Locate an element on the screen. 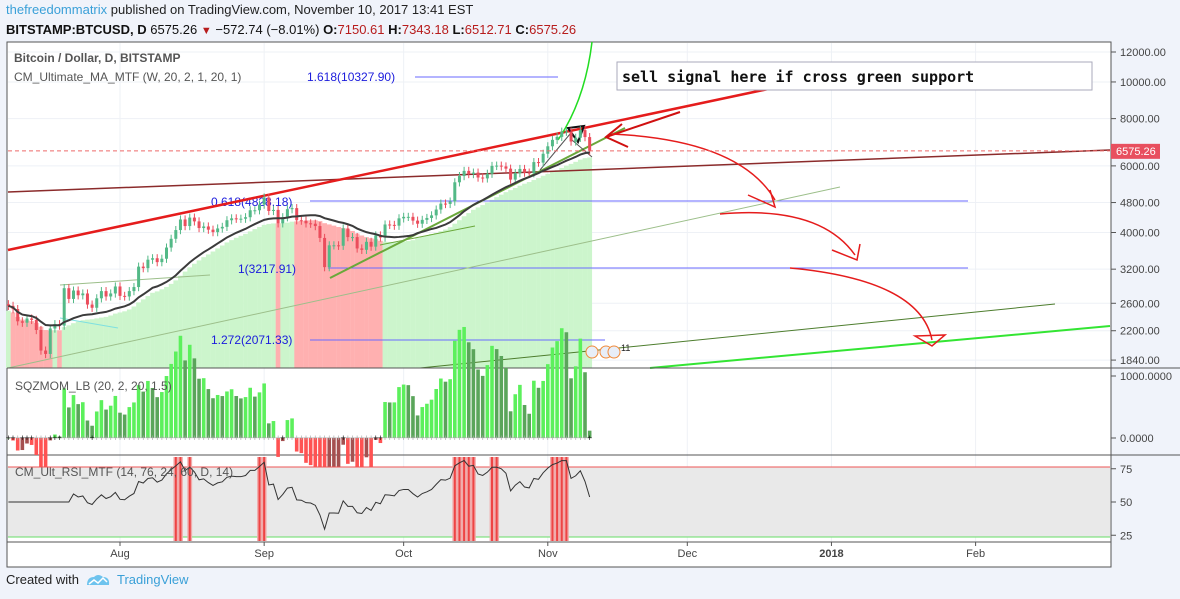 This screenshot has width=1180, height=599. red-arrow-left is located at coordinates (642, 129).